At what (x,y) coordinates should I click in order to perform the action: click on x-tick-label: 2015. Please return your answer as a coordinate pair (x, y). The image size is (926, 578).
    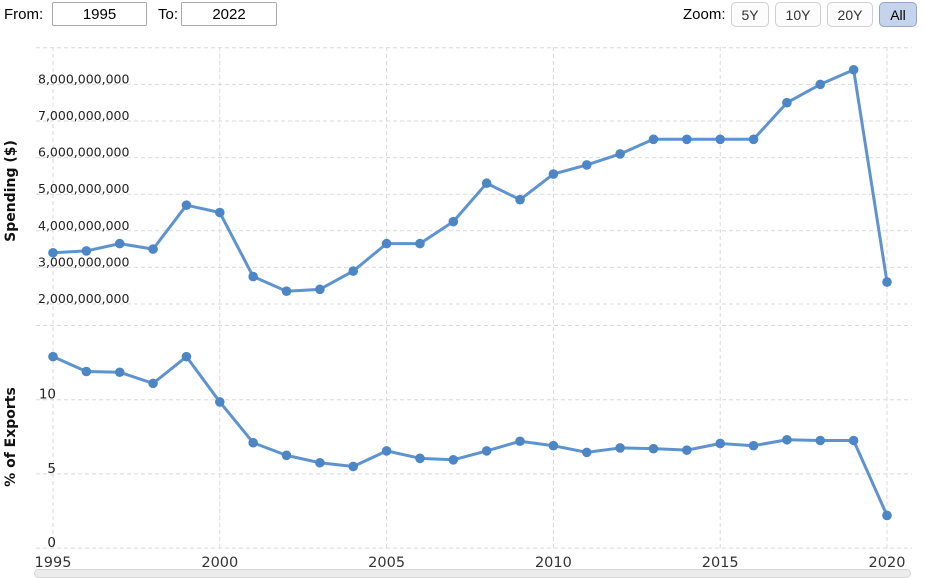
    Looking at the image, I should click on (720, 563).